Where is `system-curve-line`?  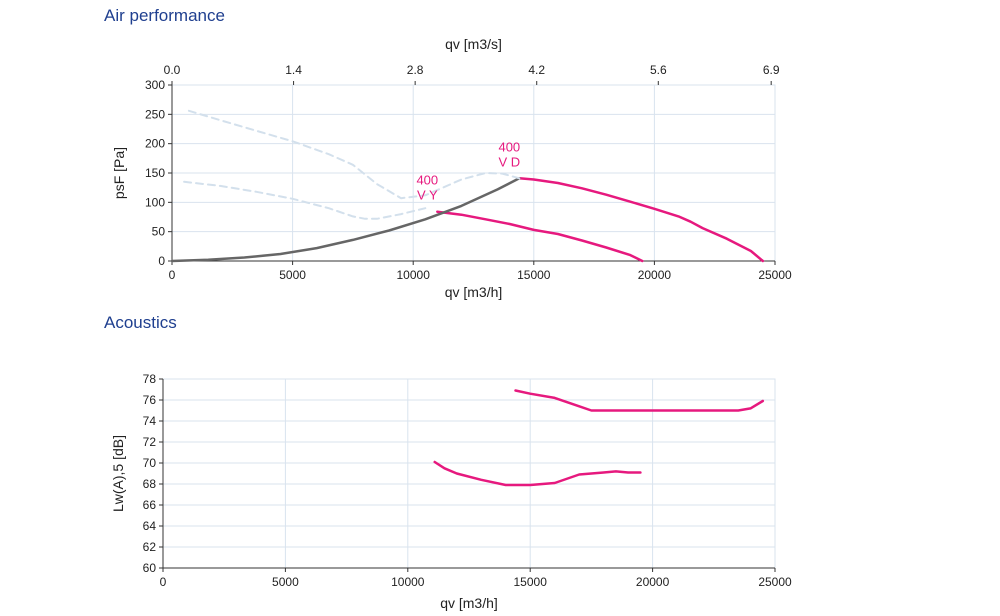
system-curve-line is located at coordinates (345, 220).